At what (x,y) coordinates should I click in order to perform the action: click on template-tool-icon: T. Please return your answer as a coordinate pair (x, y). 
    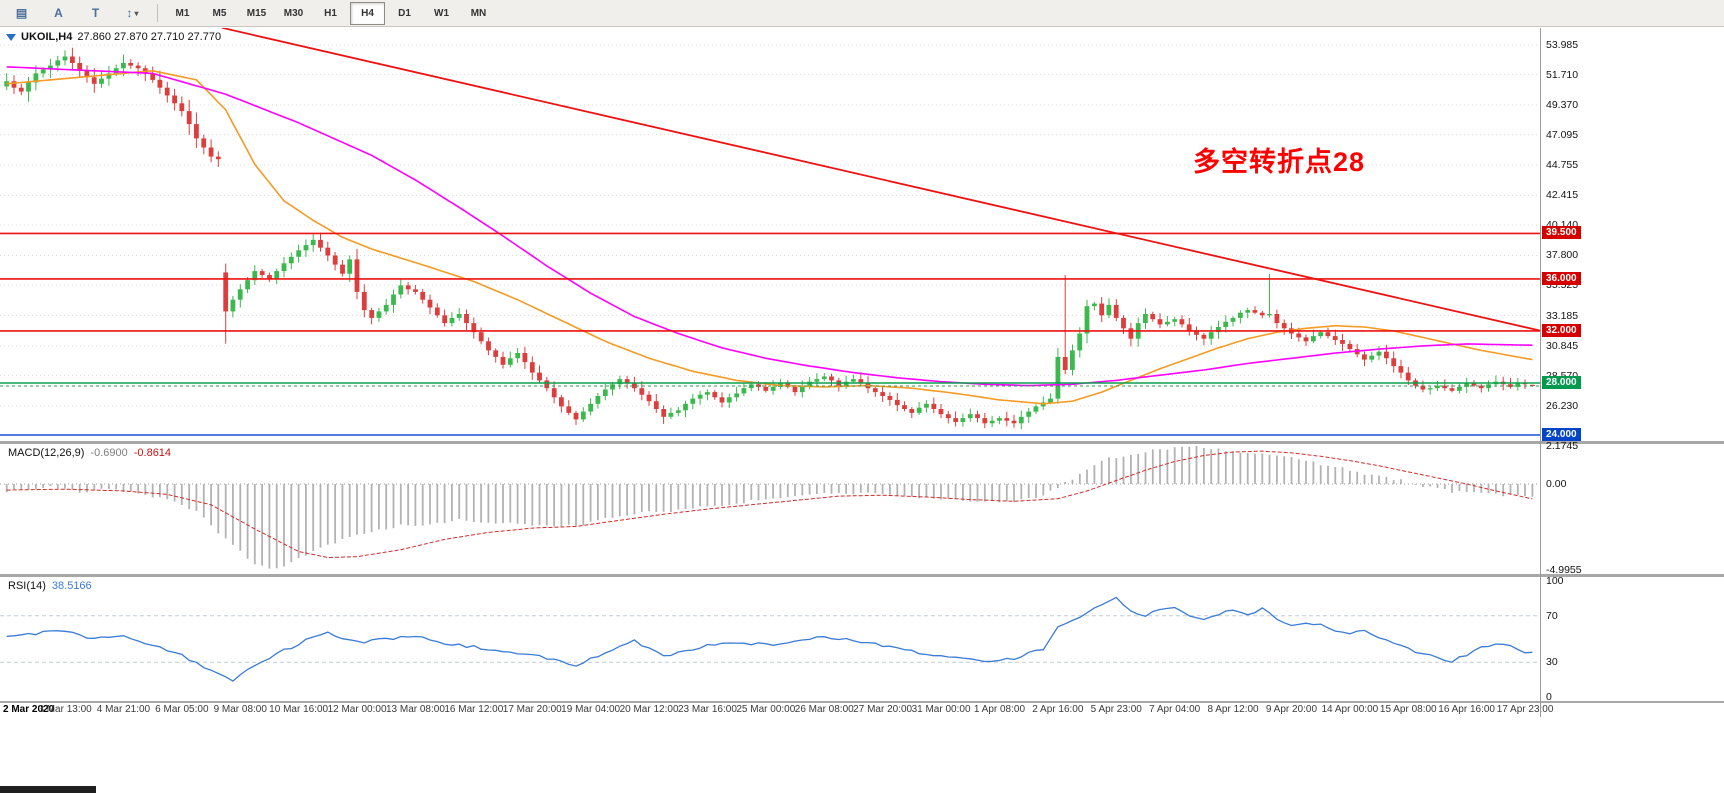
    Looking at the image, I should click on (95, 13).